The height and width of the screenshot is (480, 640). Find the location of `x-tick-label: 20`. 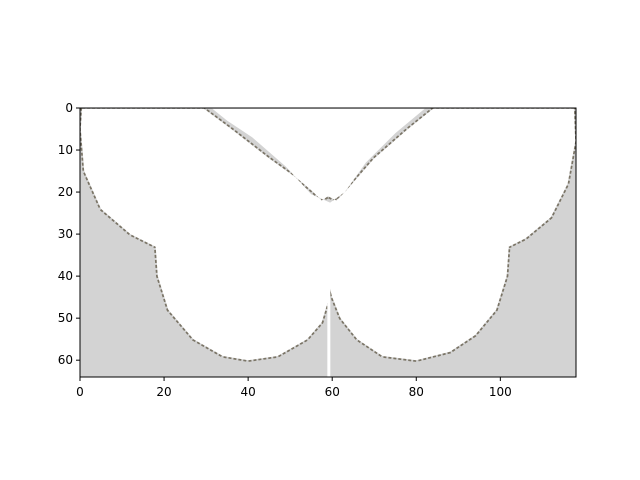

x-tick-label: 20 is located at coordinates (163, 392).